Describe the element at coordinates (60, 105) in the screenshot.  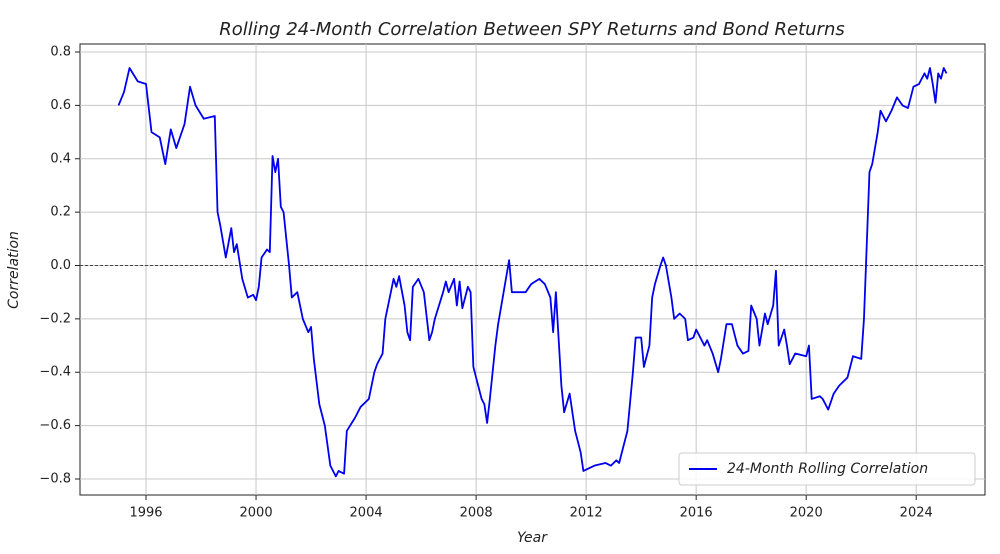
I see `y-tick-label: 0.6` at that location.